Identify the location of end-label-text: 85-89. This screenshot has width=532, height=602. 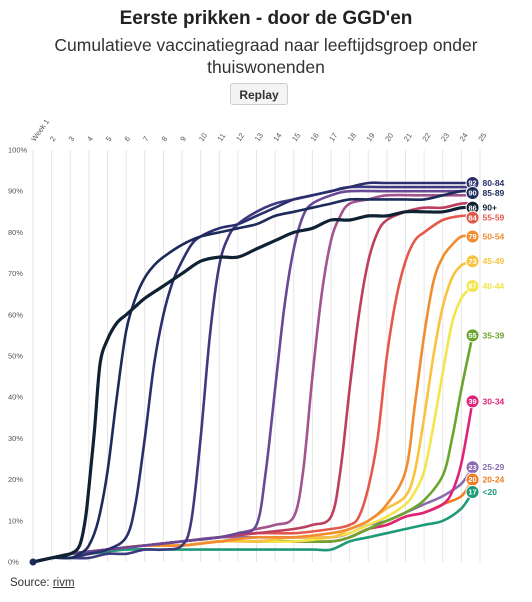
(494, 193).